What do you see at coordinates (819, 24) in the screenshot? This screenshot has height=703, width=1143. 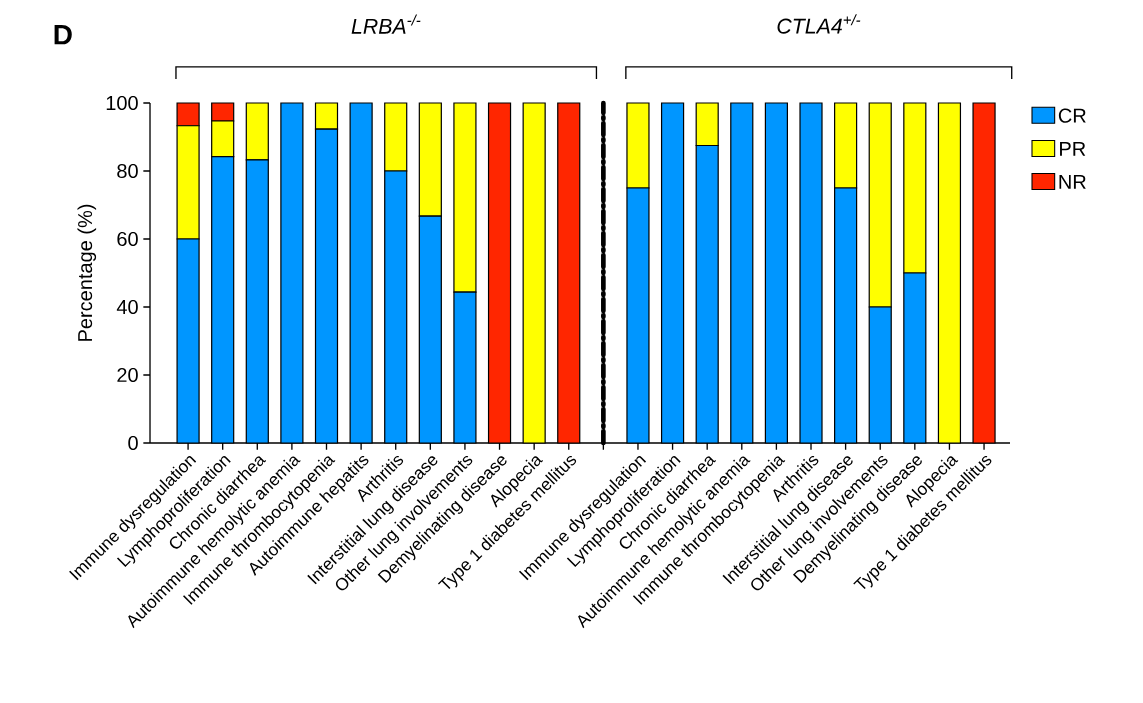 I see `text: CTLA4$^{+/-}$` at bounding box center [819, 24].